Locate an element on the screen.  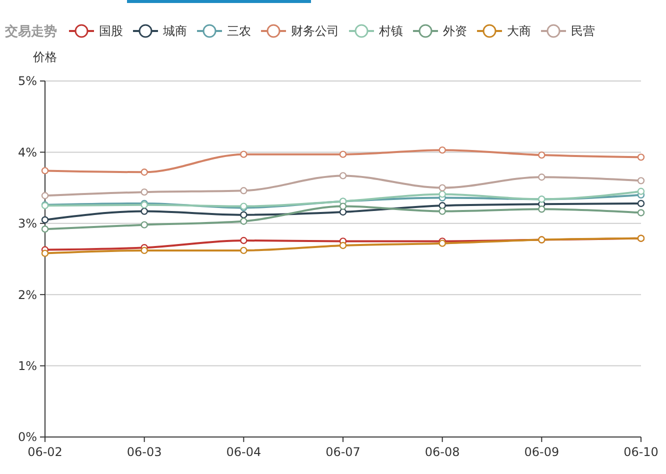
x-tick-label: 06-02 is located at coordinates (45, 452).